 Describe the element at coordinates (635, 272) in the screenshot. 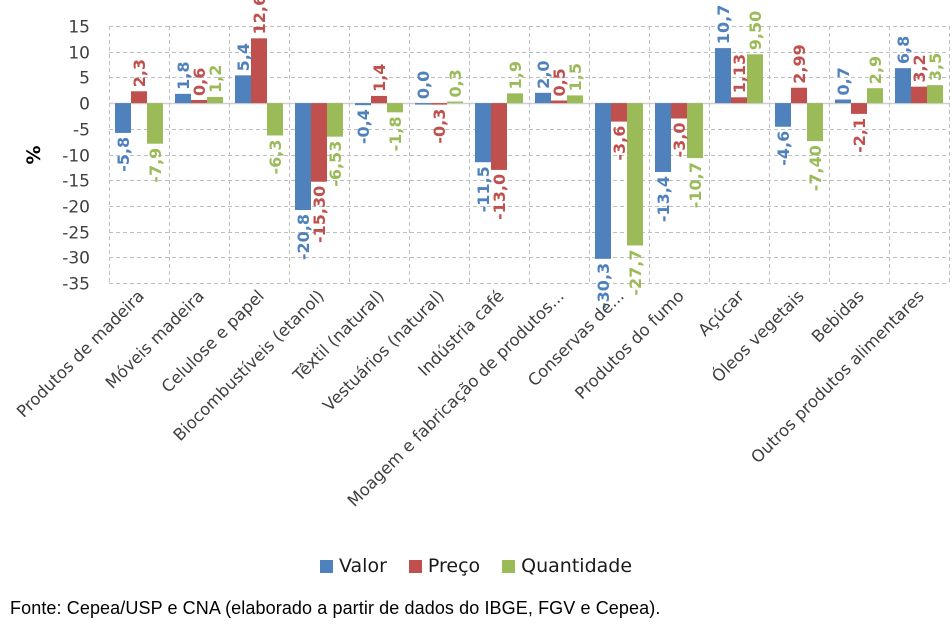

I see `data-label: -27,7` at that location.